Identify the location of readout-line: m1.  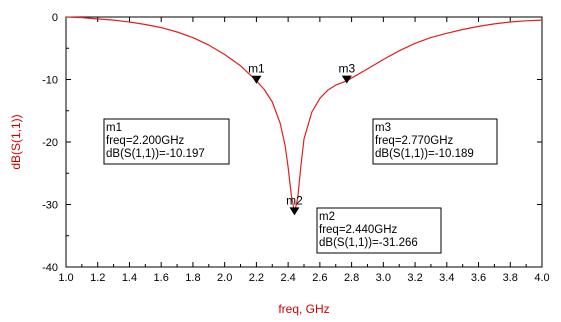
(114, 128).